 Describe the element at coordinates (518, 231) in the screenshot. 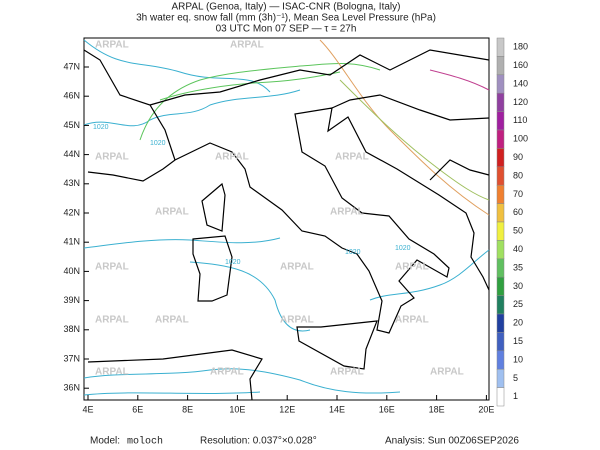

I see `colorbar-label: 50` at that location.